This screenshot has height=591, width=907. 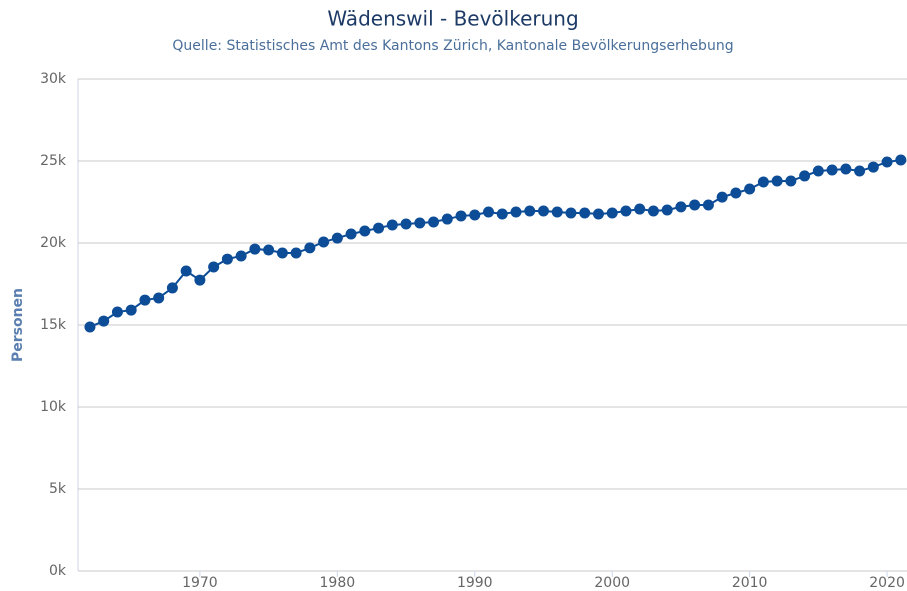 What do you see at coordinates (338, 583) in the screenshot?
I see `x-tick-label: 1980` at bounding box center [338, 583].